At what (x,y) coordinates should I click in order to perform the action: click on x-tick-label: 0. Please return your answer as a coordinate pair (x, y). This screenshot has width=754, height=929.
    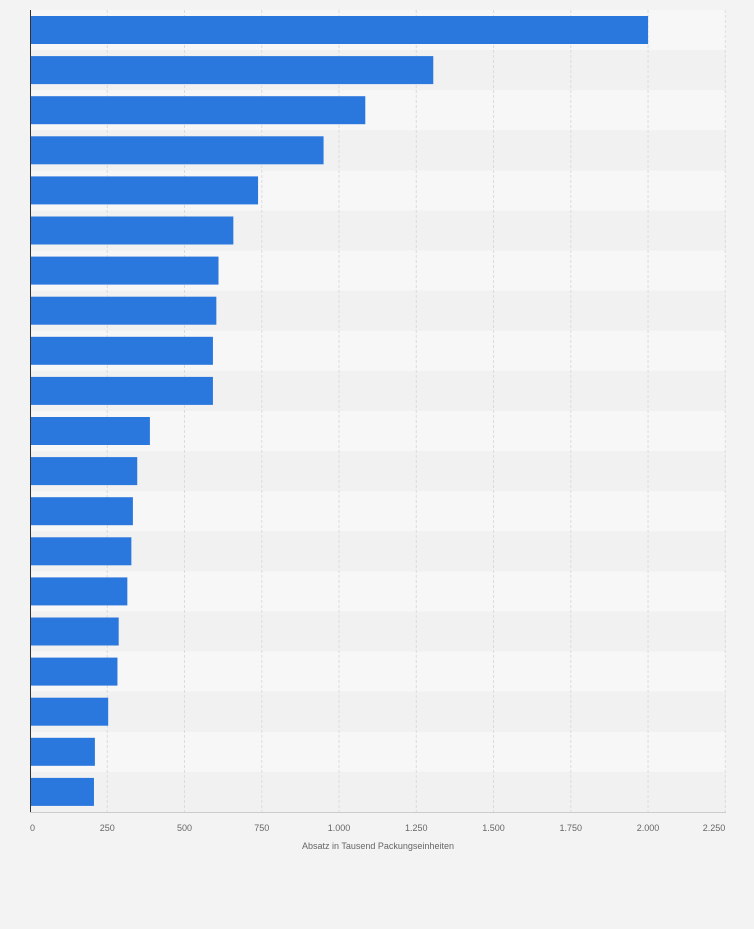
    Looking at the image, I should click on (32, 828).